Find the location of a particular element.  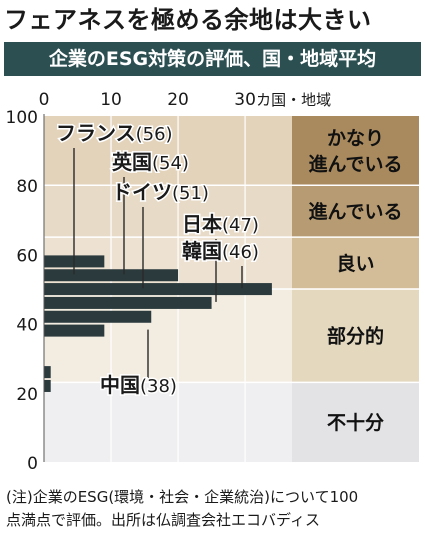

annotation-score-4: (46) is located at coordinates (240, 252).